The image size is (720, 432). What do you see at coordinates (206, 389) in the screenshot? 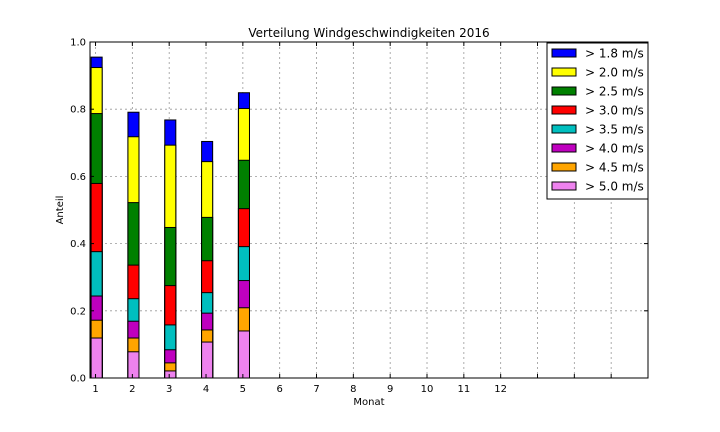
I see `x-tick-label: 4` at bounding box center [206, 389].